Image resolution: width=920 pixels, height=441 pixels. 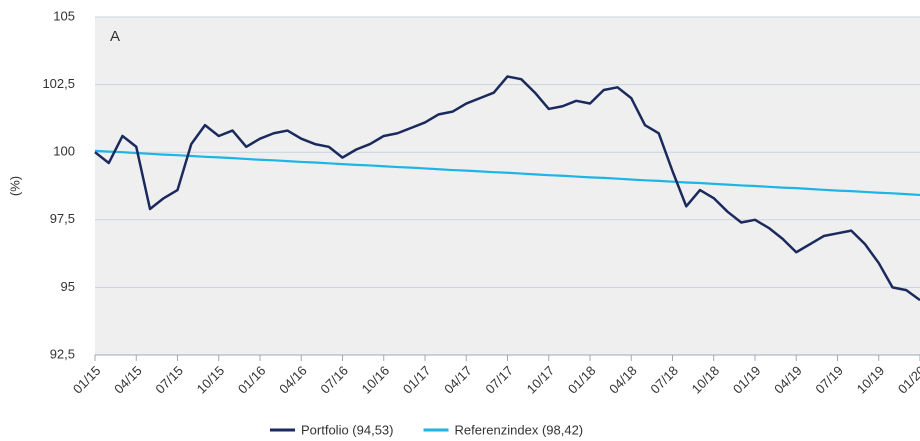 What do you see at coordinates (788, 380) in the screenshot?
I see `x-tick-label: 04/19` at bounding box center [788, 380].